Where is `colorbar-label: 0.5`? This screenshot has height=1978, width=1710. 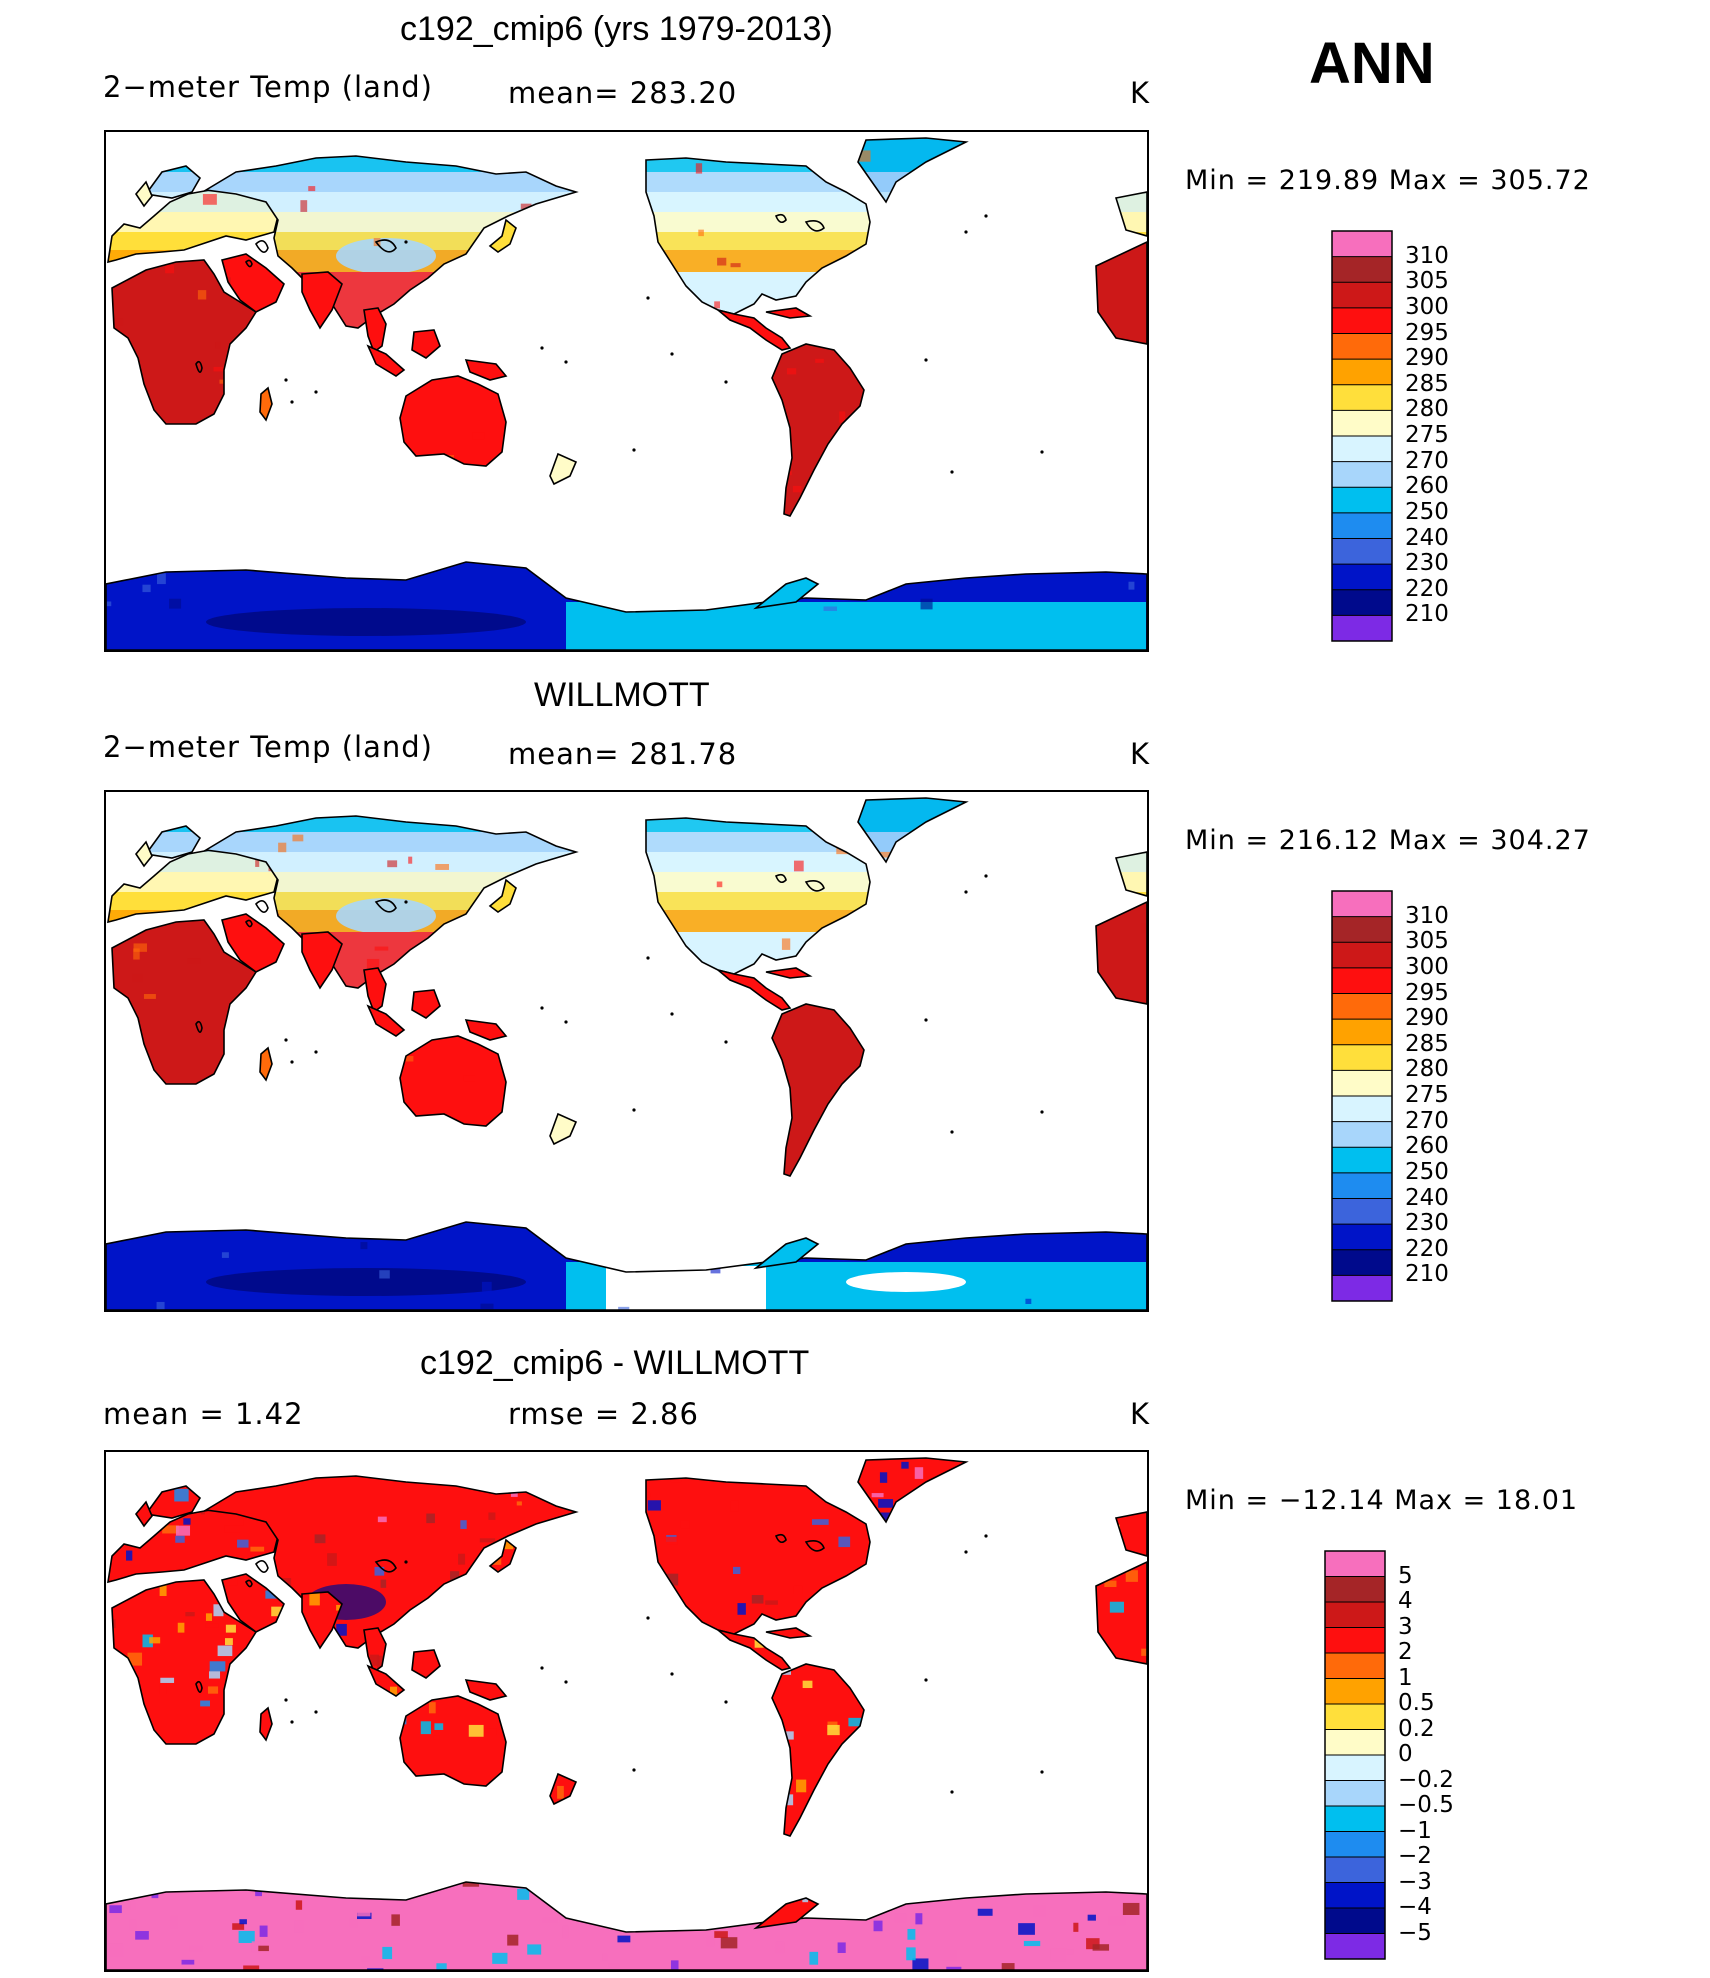
colorbar-label: 0.5 is located at coordinates (1416, 1703).